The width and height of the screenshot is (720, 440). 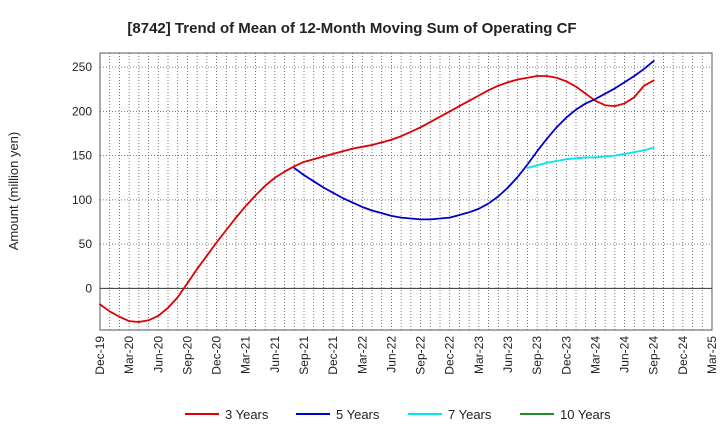 What do you see at coordinates (82, 177) in the screenshot?
I see `y-axis: 0 50 100 150 200 250` at bounding box center [82, 177].